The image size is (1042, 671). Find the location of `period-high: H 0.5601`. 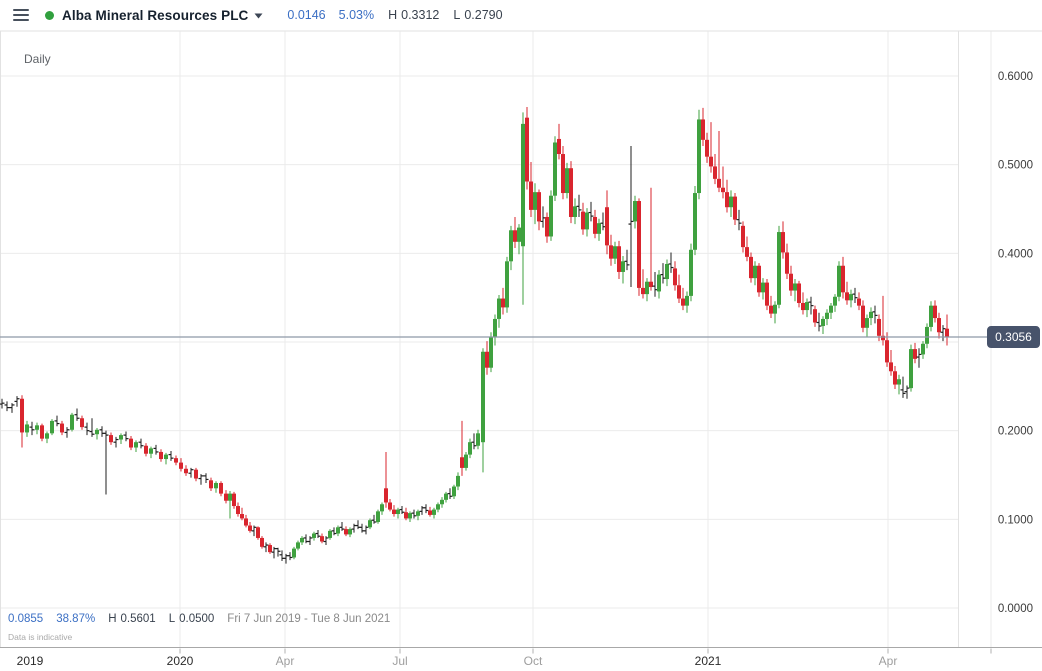

period-high: H 0.5601 is located at coordinates (132, 619).